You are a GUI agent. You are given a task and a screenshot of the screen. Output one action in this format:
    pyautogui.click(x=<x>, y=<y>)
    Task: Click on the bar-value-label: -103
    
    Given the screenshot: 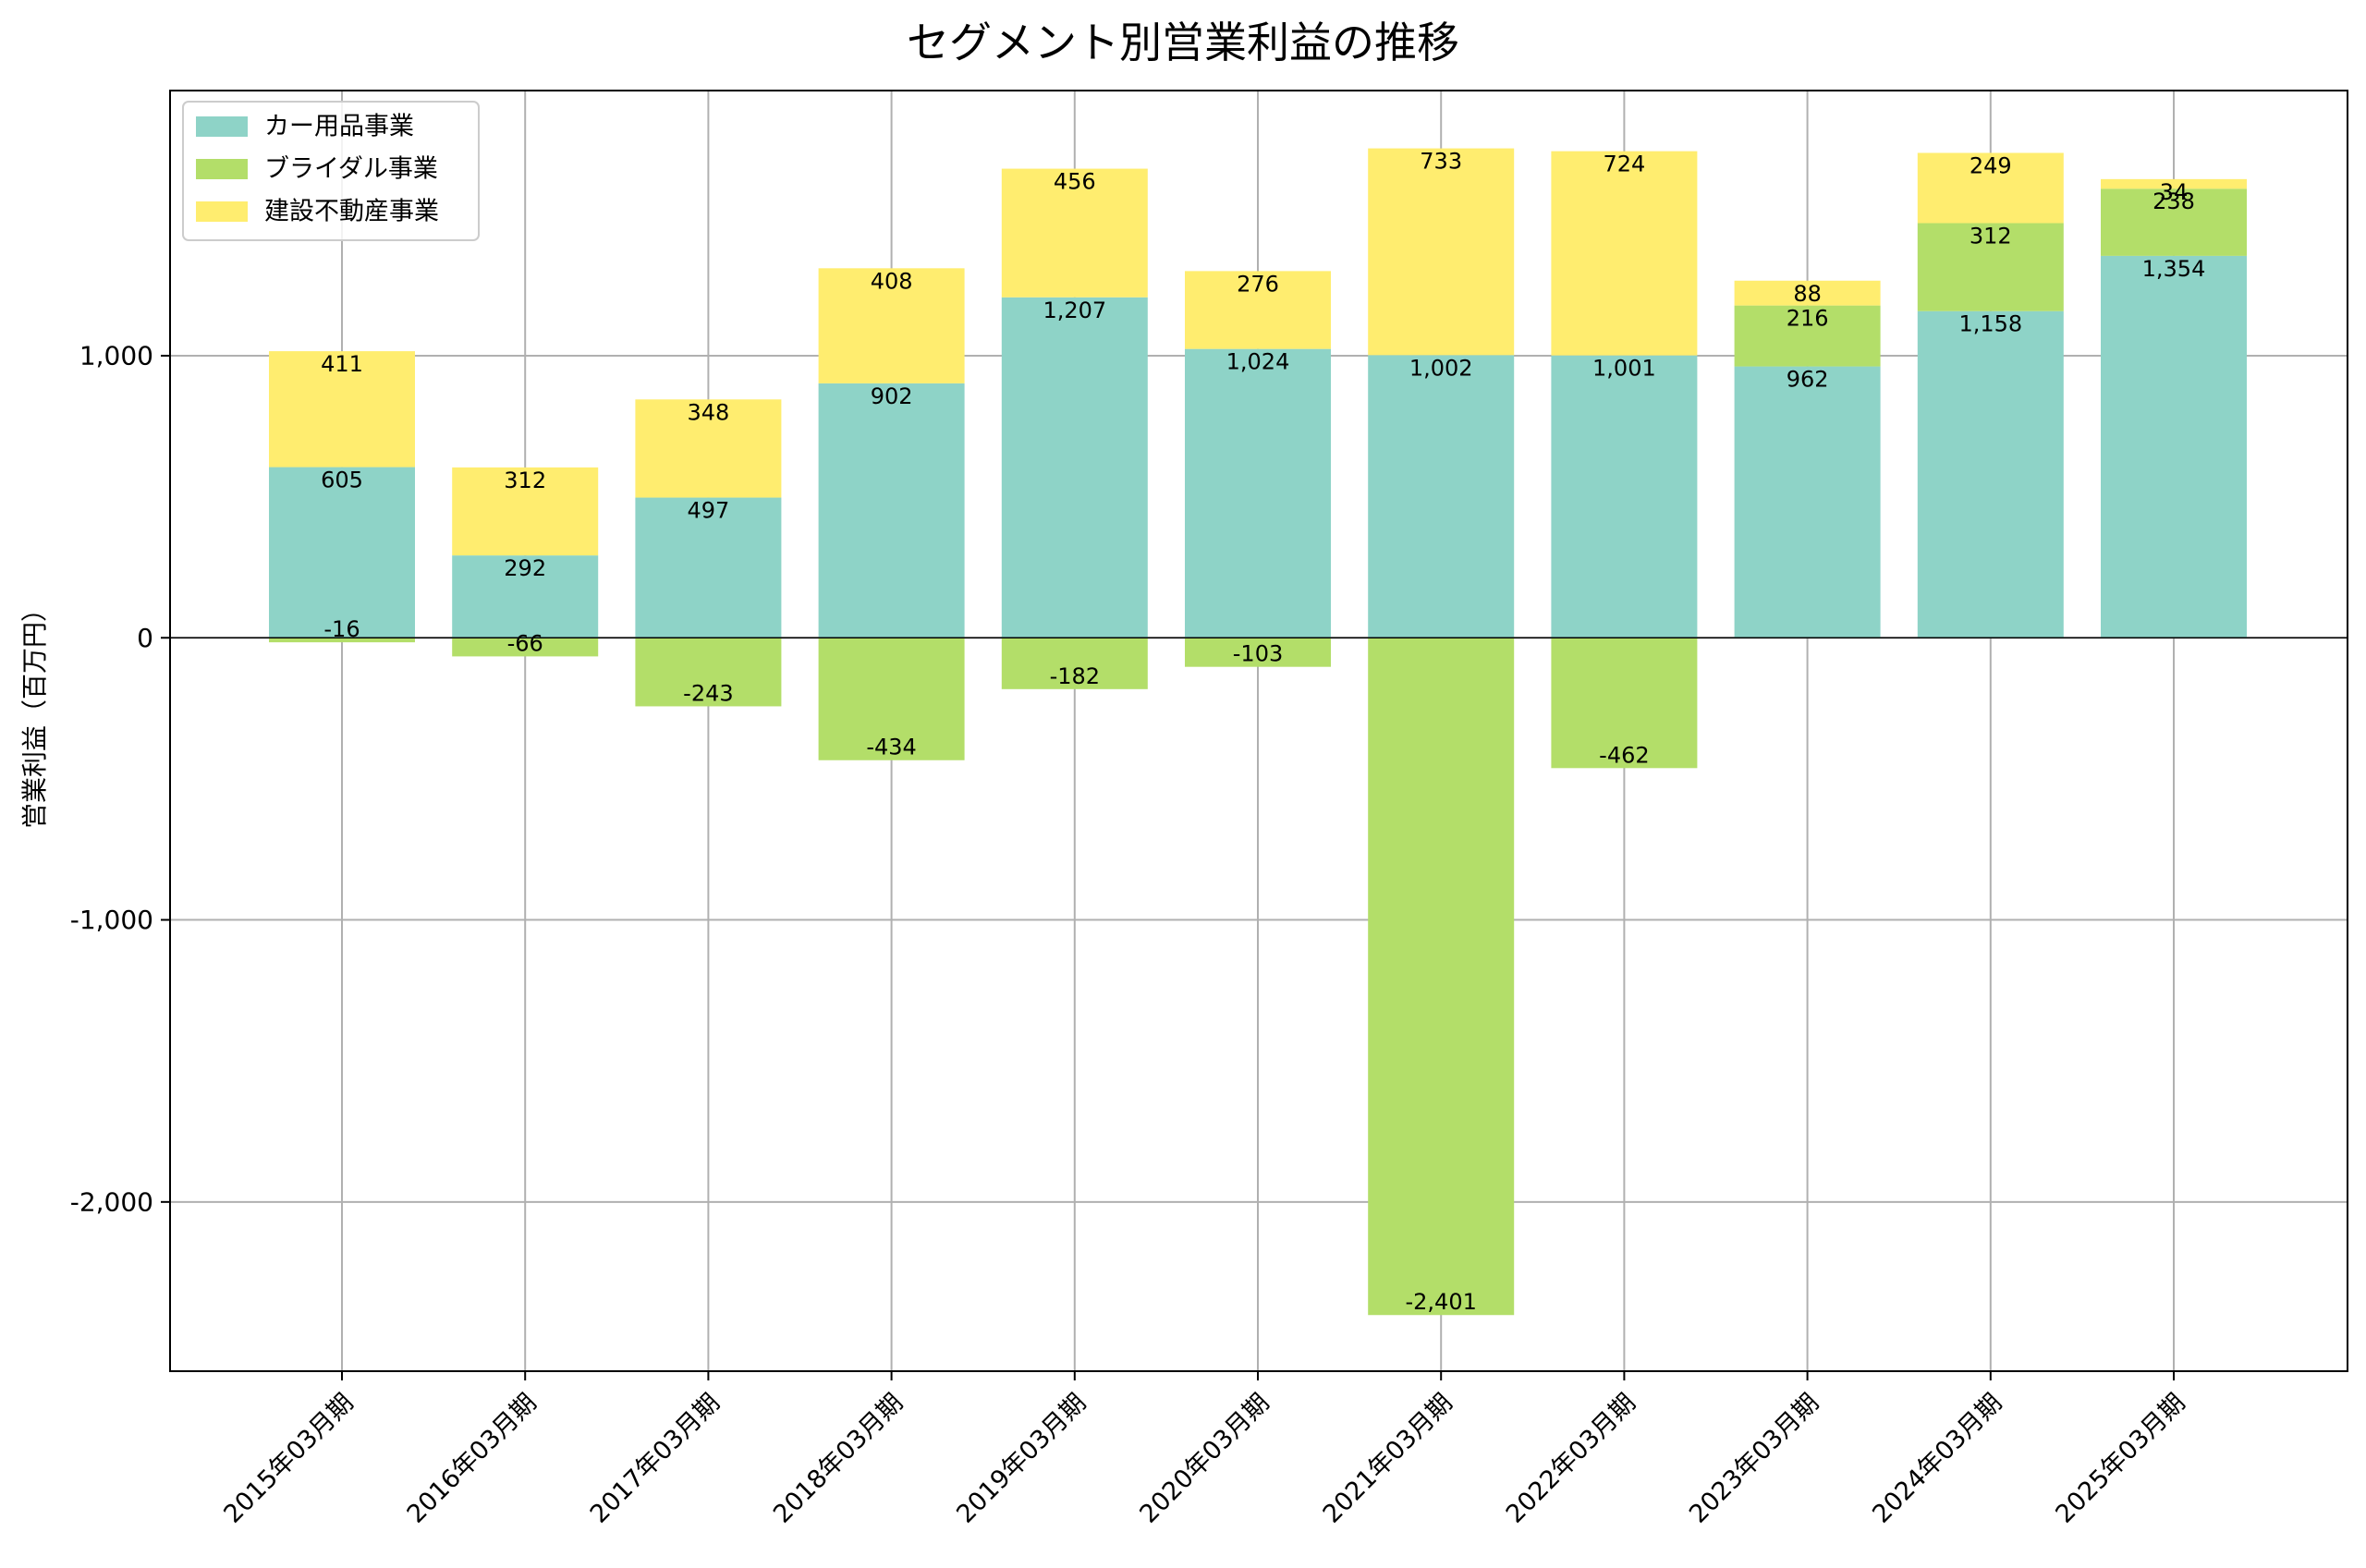 What is the action you would take?
    pyautogui.click(x=1258, y=654)
    